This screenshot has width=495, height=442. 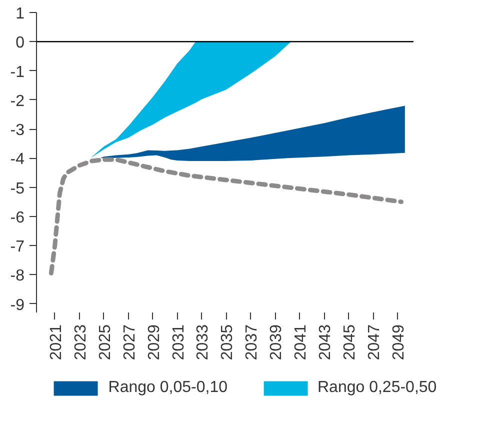 I want to click on y-tick-label: -7, so click(x=17, y=247).